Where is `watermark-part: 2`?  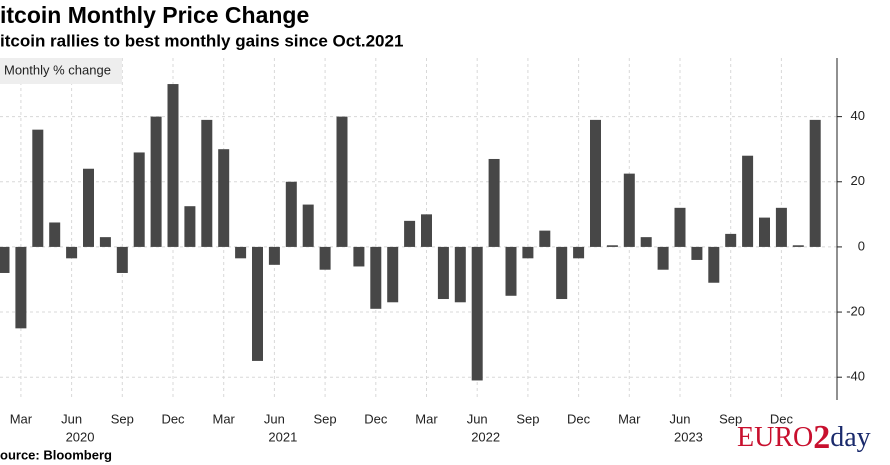
watermark-part: 2 is located at coordinates (821, 437).